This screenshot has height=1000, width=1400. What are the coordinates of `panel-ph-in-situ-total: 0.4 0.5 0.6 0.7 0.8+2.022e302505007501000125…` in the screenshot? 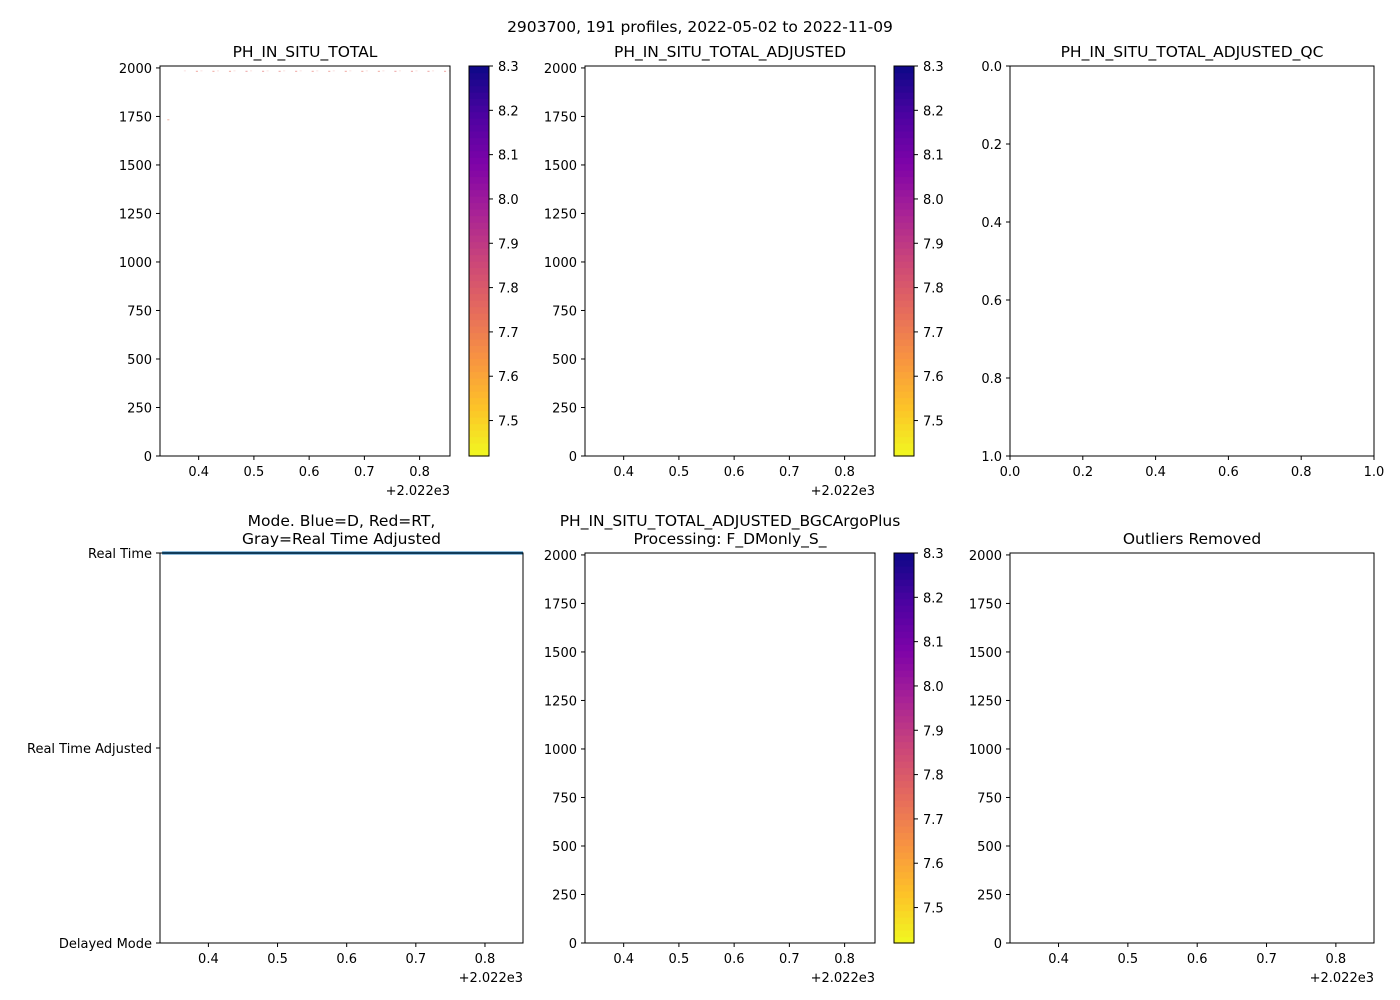 It's located at (319, 271).